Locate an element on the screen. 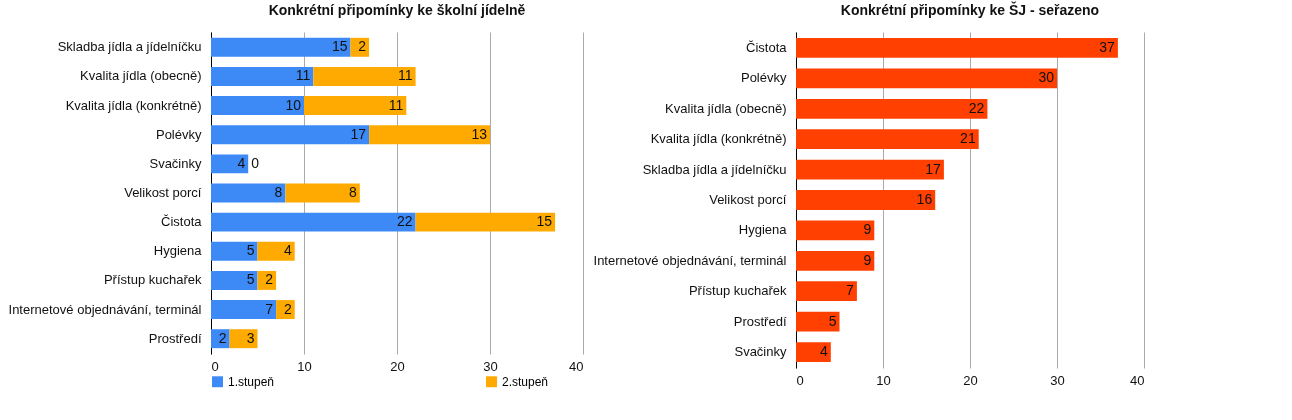  data-label: 3 is located at coordinates (250, 337).